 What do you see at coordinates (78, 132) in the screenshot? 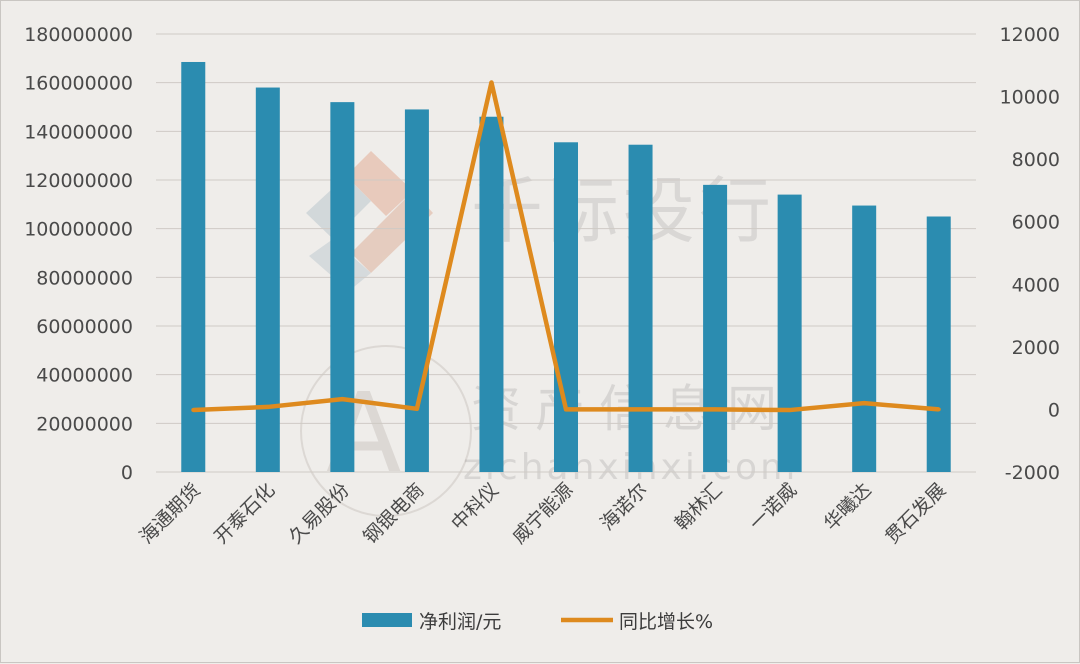
I see `left-axis-tick-label: 140000000` at bounding box center [78, 132].